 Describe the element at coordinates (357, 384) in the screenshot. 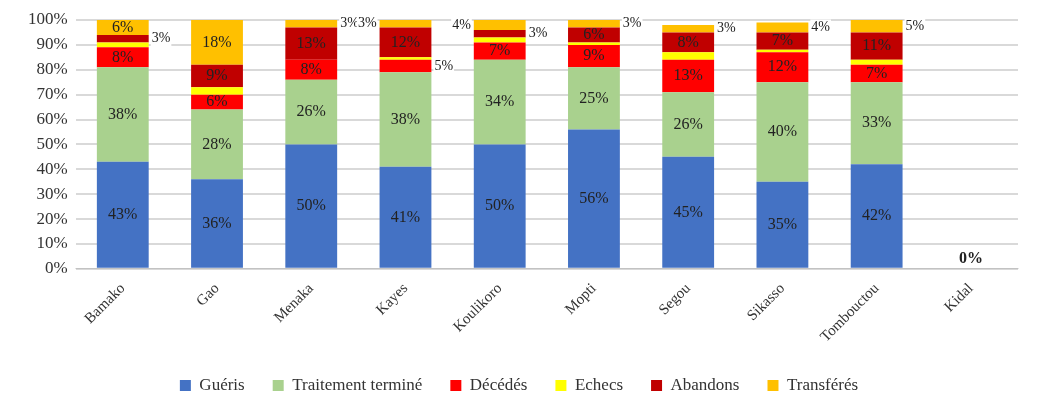

I see `legend-label: Traitement terminé` at that location.